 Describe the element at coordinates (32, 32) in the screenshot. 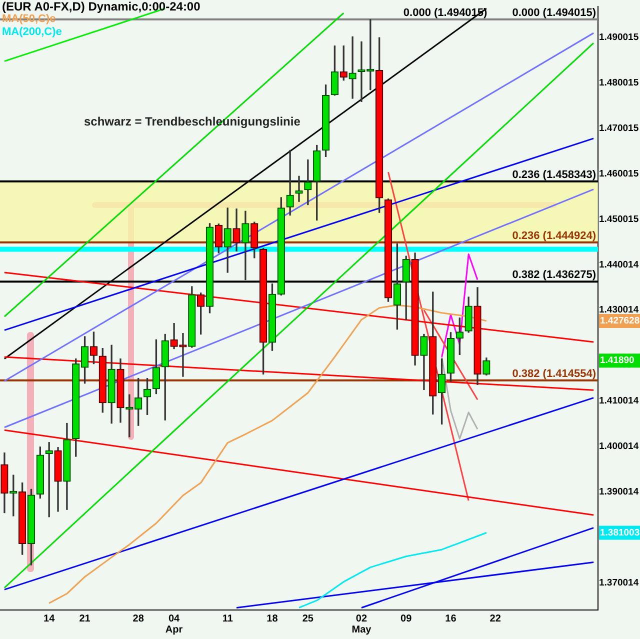

I see `text: MA(200,C)e` at that location.